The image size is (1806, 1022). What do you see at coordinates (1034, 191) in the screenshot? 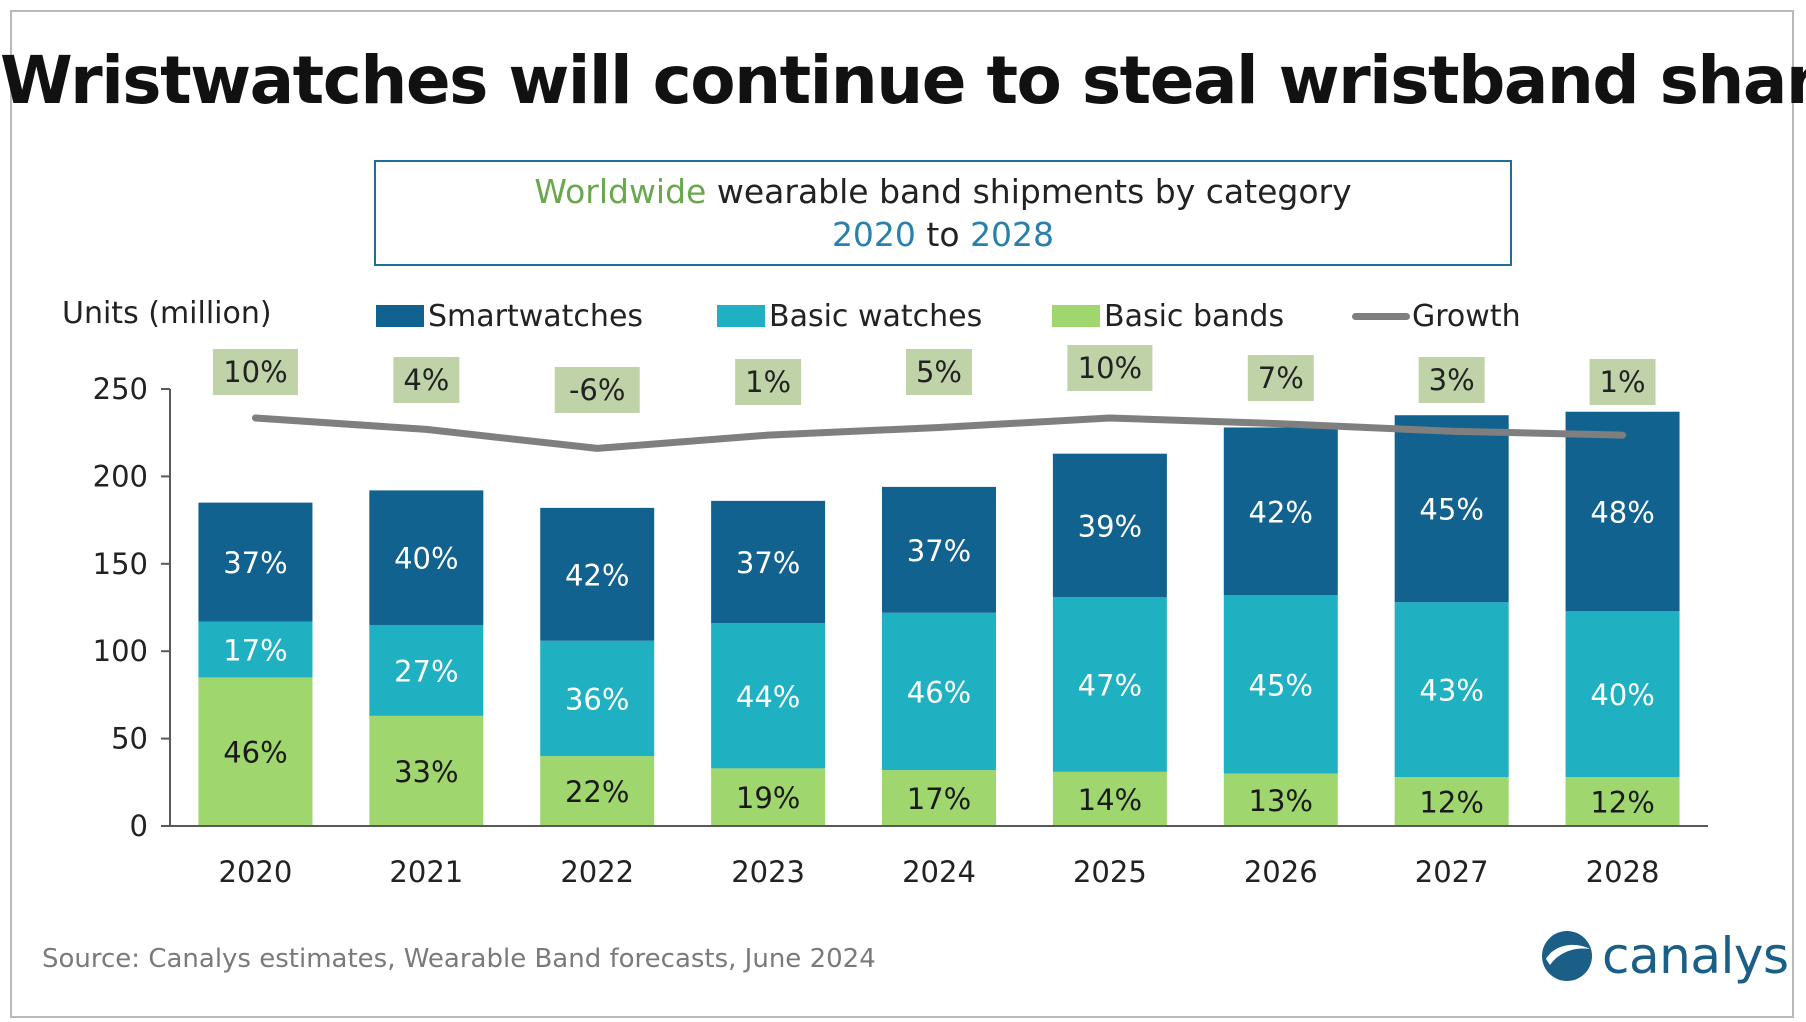
I see `subtitle-rest: wearable band shipments by category` at bounding box center [1034, 191].